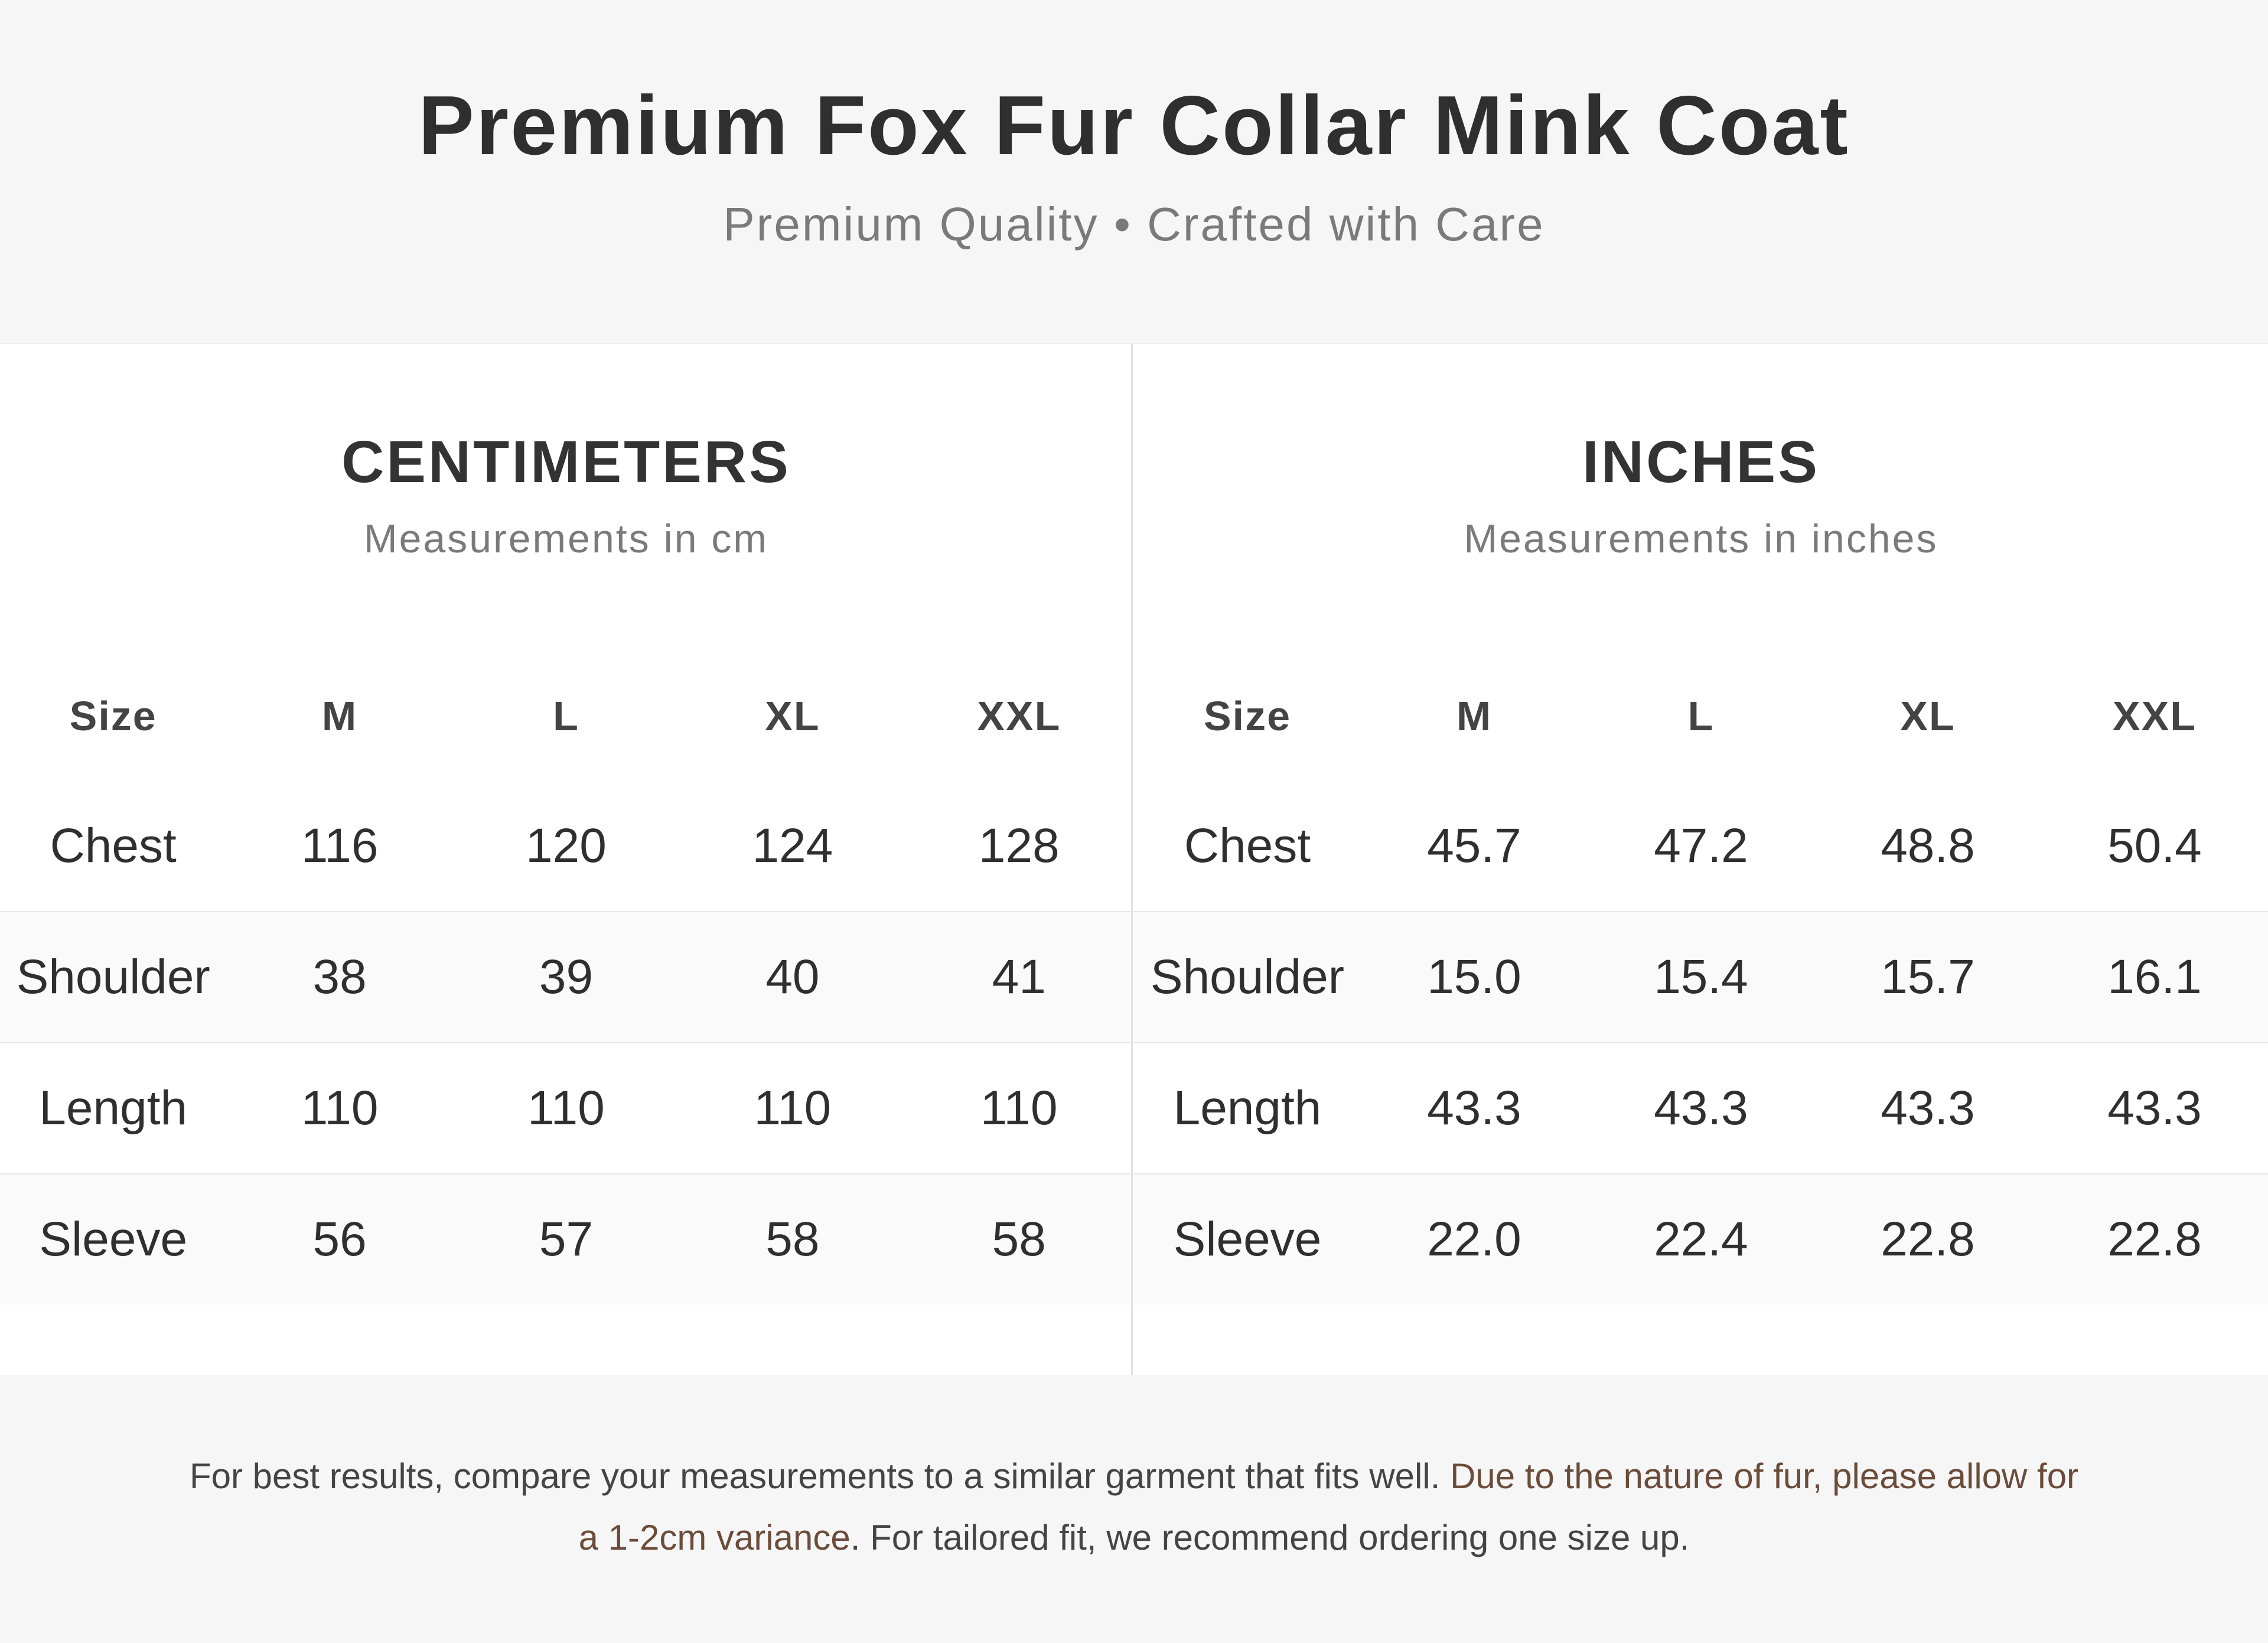  I want to click on page-title: Premium Fox Fur Collar Mink Coat, so click(1134, 126).